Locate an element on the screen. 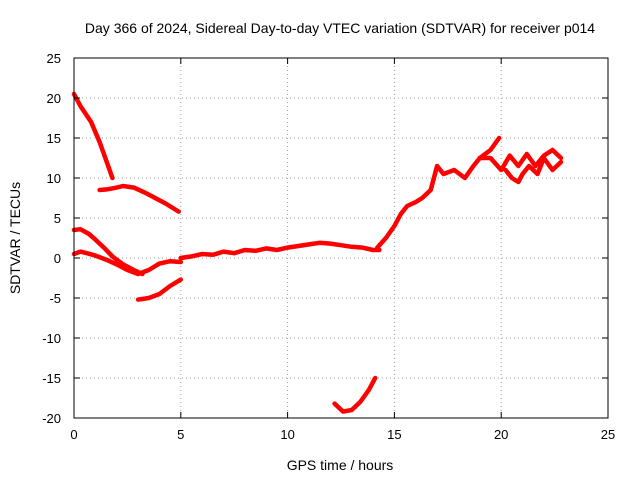 Image resolution: width=640 pixels, height=480 pixels. y-tick-label: 5 is located at coordinates (57, 218).